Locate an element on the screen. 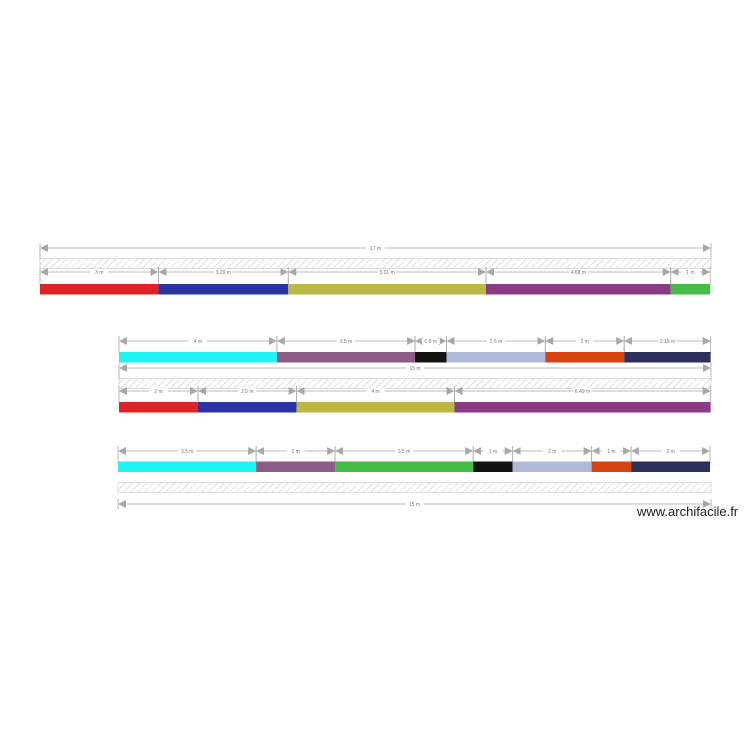 This screenshot has height=750, width=750. segment-dimension: 6.49 m is located at coordinates (583, 394).